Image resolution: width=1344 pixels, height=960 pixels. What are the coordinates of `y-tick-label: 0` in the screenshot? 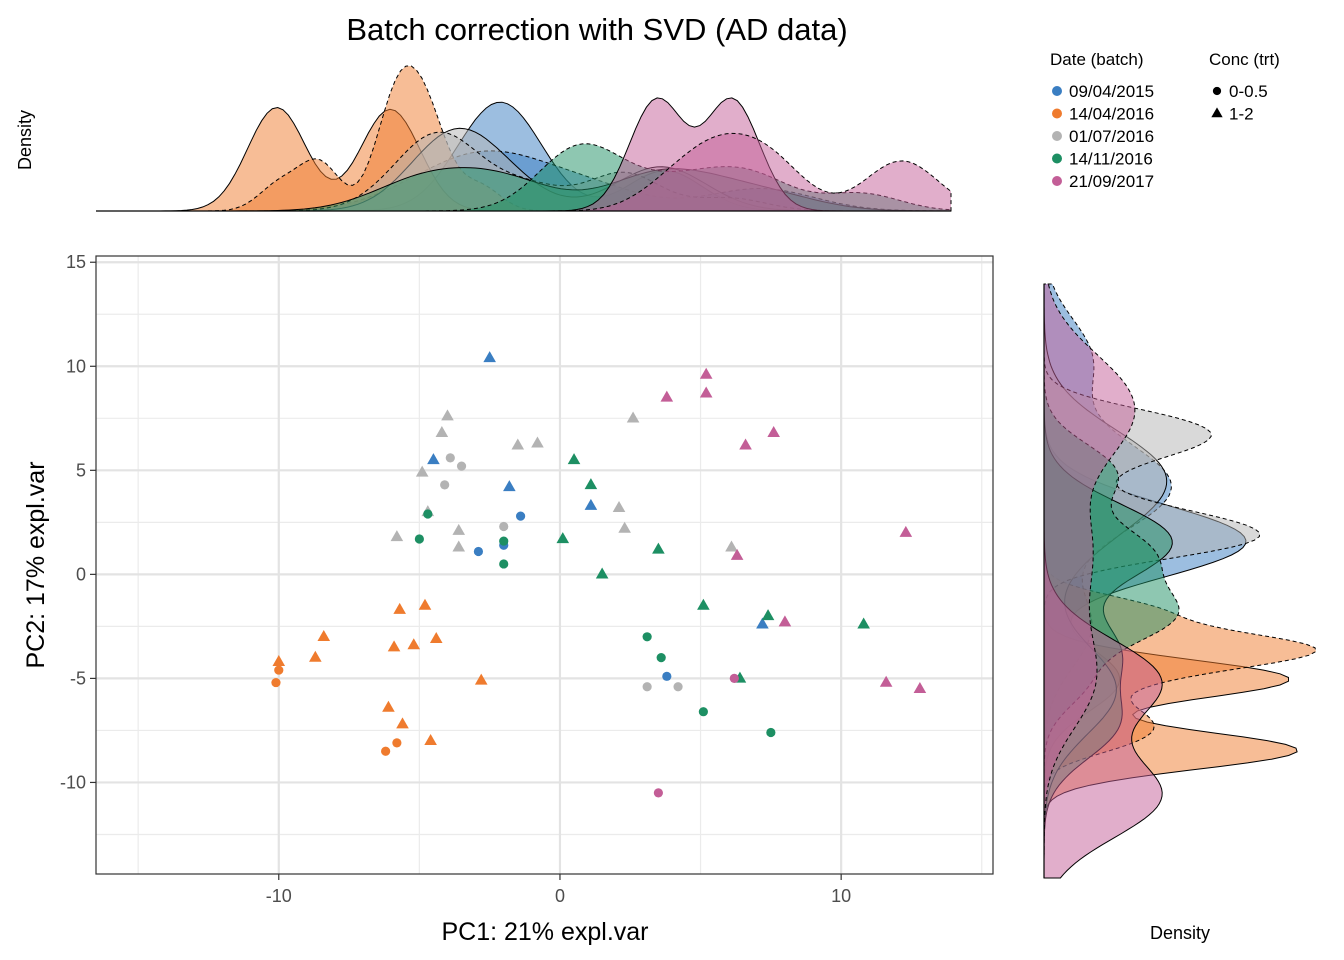 It's located at (81, 574).